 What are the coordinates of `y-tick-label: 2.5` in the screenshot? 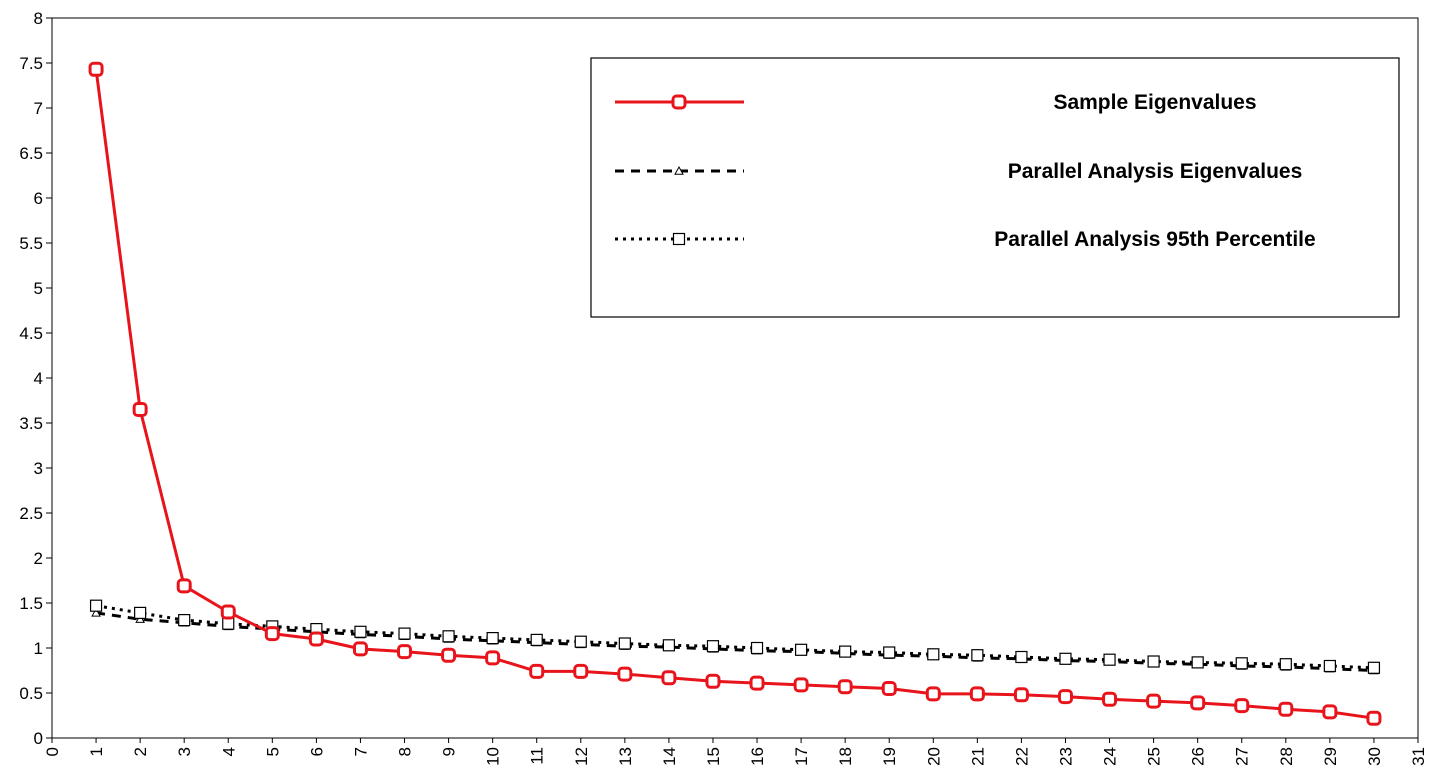 It's located at (31, 513).